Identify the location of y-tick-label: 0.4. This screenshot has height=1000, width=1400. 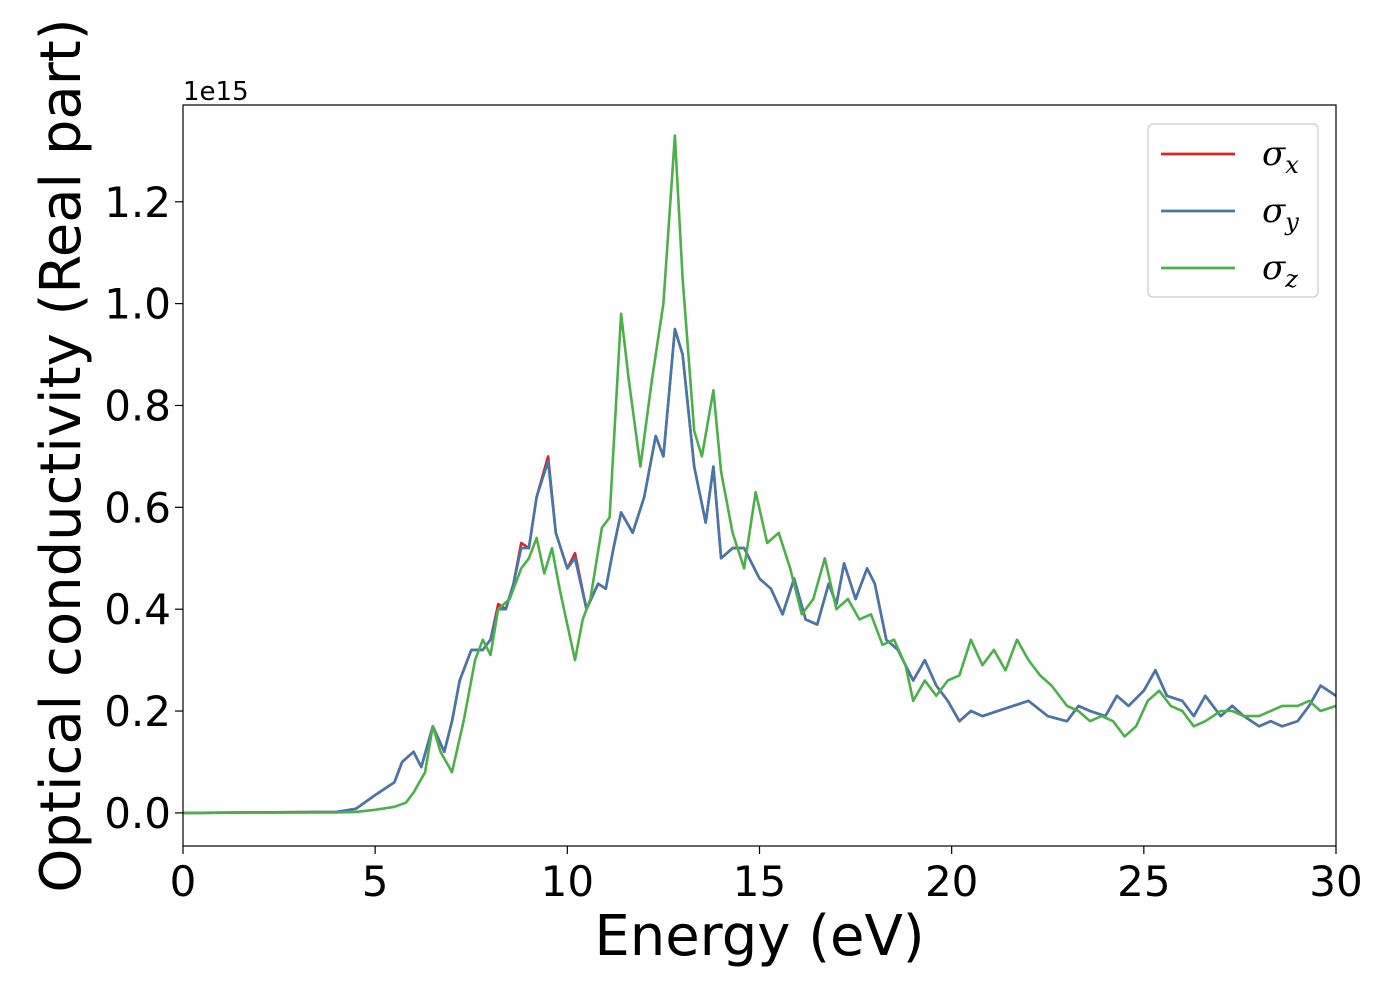
(137, 609).